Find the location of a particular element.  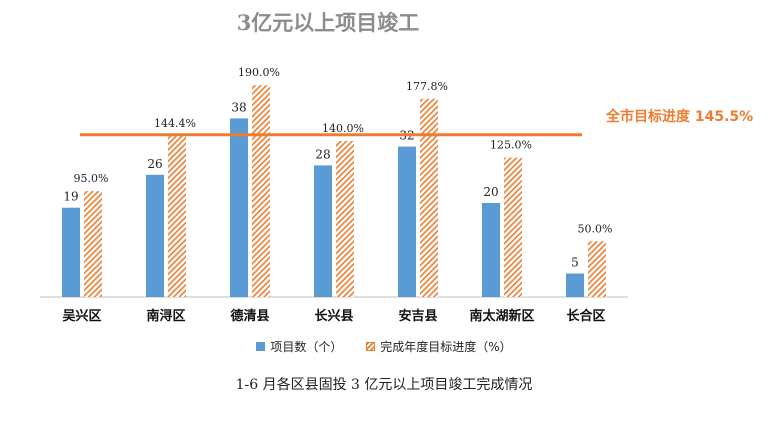

legend-label-count: 项目数（个） is located at coordinates (306, 347).